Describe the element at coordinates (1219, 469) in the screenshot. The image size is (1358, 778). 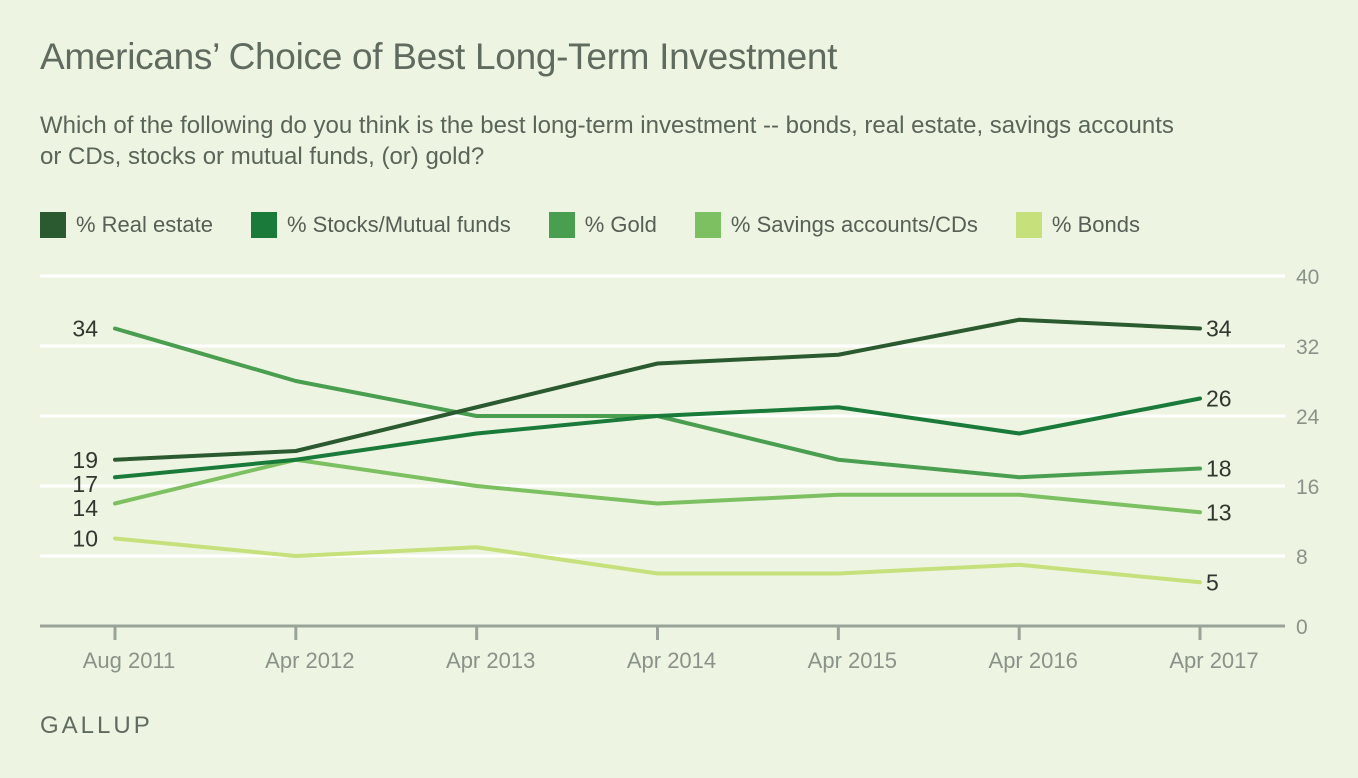
I see `data-label-end-gold: 18` at that location.